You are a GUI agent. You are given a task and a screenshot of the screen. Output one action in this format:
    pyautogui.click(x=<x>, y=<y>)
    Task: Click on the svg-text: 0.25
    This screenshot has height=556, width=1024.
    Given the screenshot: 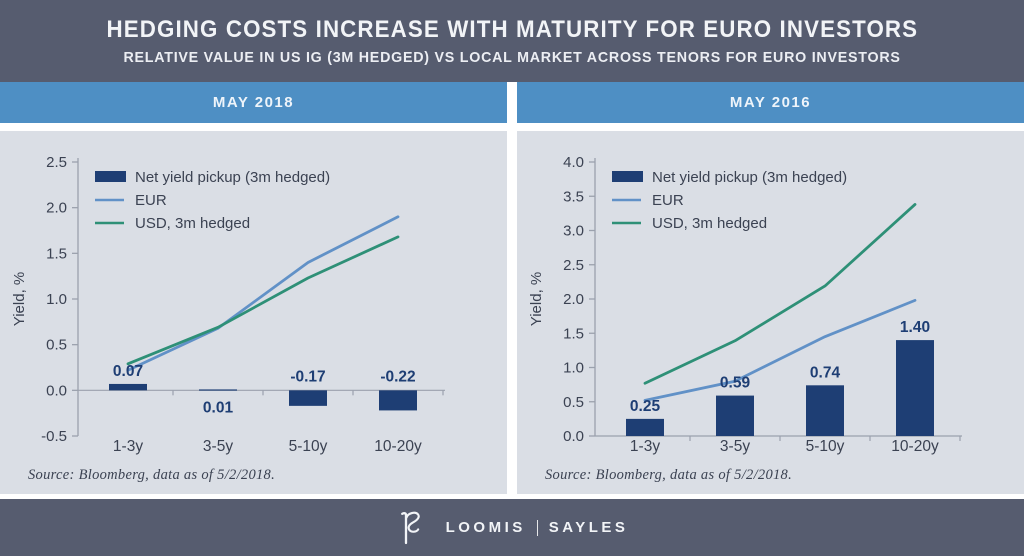 What is the action you would take?
    pyautogui.click(x=645, y=406)
    